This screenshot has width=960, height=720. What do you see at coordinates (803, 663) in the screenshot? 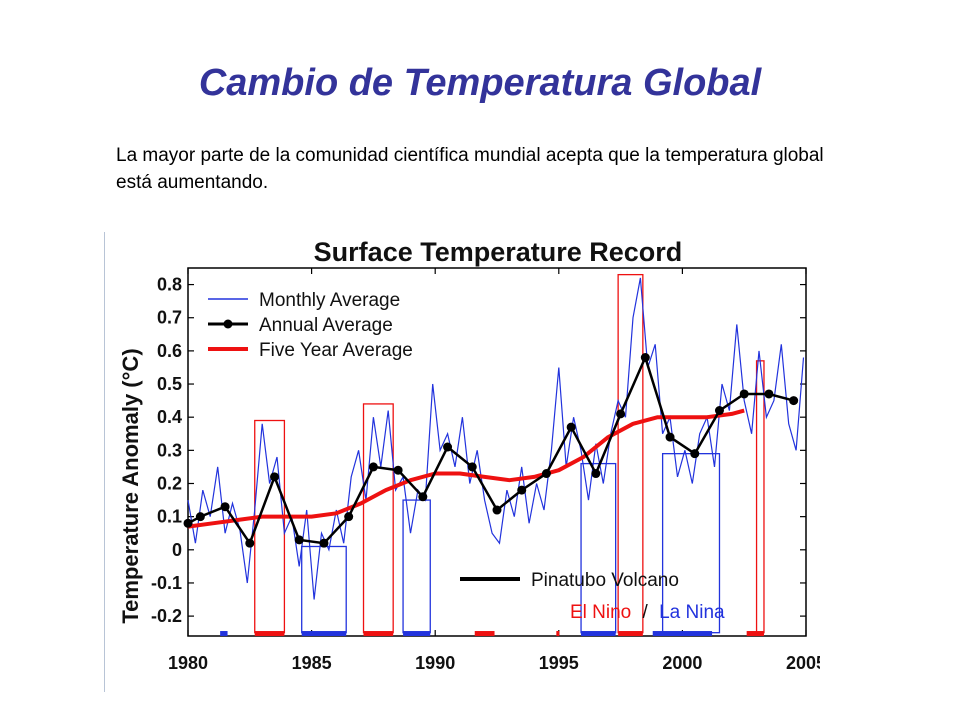
I see `x-tick-label: 2005` at bounding box center [803, 663].